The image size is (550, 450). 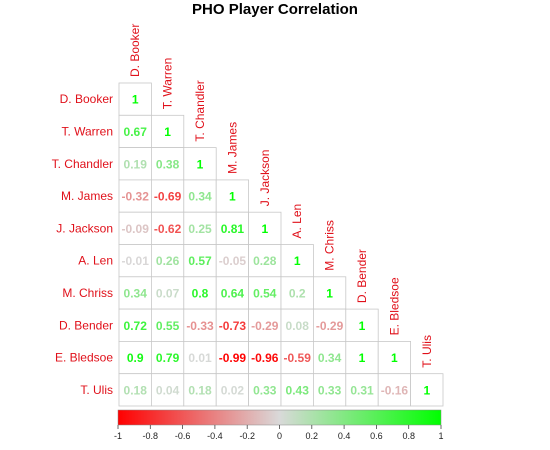 I want to click on cell-value: 0.67, so click(x=136, y=132).